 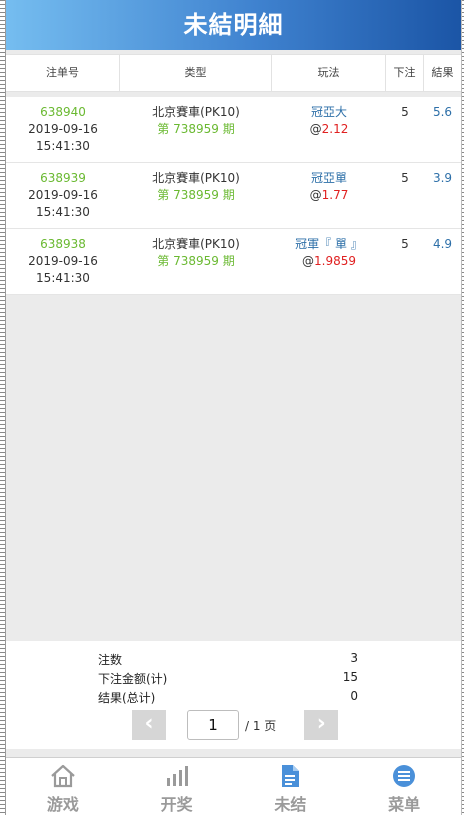 What do you see at coordinates (442, 244) in the screenshot?
I see `result-cell: 4.9` at bounding box center [442, 244].